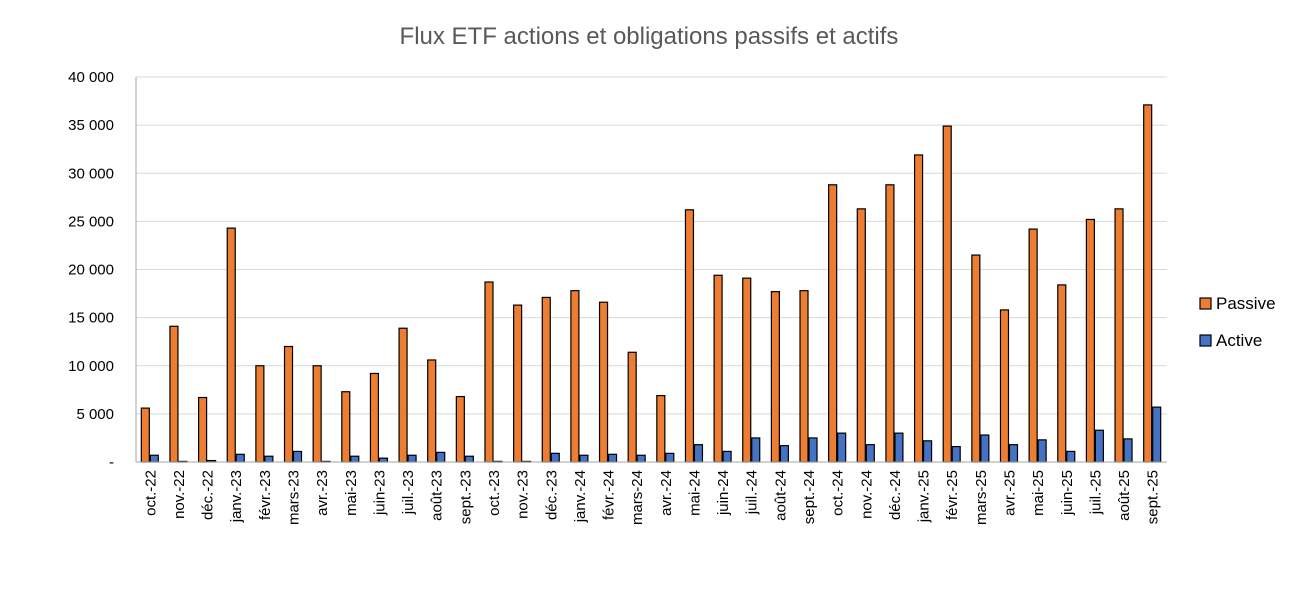 The height and width of the screenshot is (595, 1299). I want to click on x-tick-label: oct.-23, so click(494, 493).